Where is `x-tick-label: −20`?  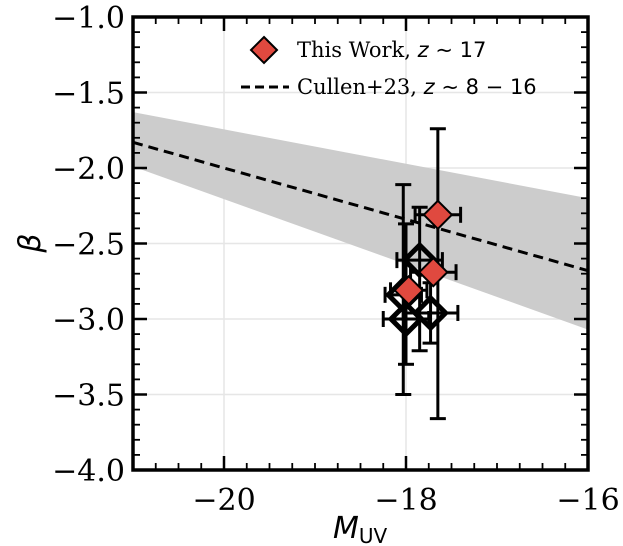 x-tick-label: −20 is located at coordinates (223, 500).